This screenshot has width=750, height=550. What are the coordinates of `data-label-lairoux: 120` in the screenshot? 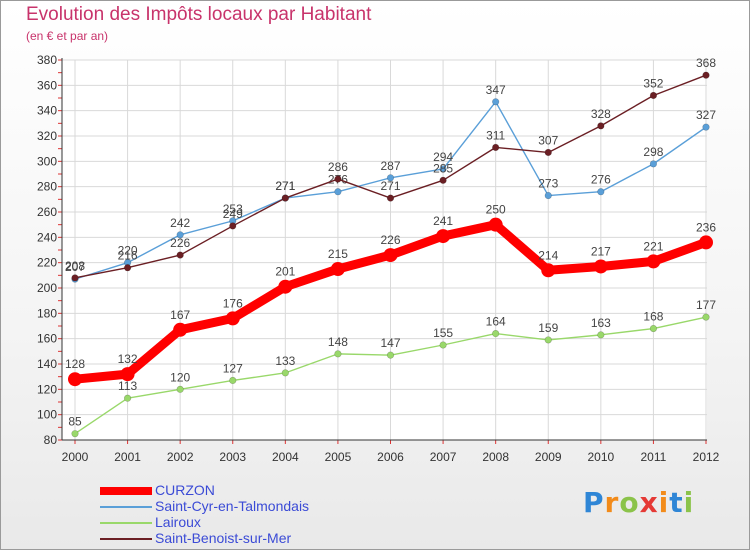 It's located at (180, 377).